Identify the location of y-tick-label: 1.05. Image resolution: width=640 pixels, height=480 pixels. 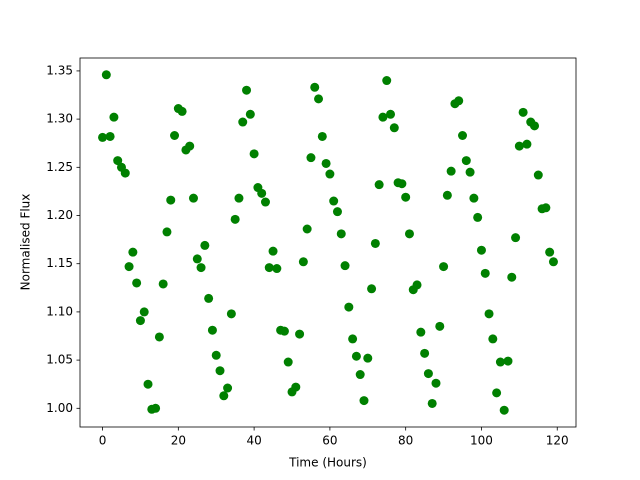
(59, 360).